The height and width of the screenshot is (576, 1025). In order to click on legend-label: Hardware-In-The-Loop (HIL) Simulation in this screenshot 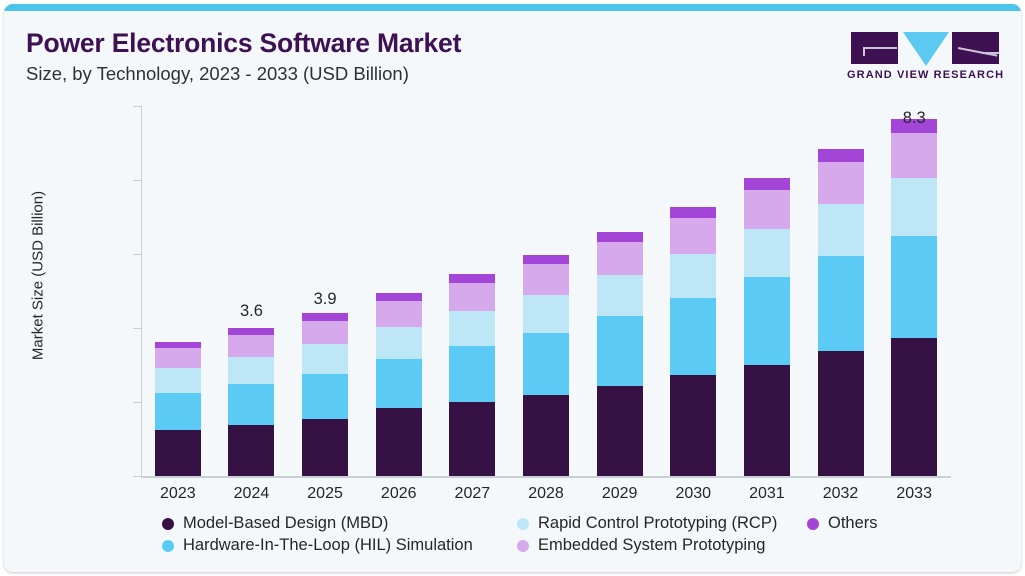, I will do `click(328, 545)`.